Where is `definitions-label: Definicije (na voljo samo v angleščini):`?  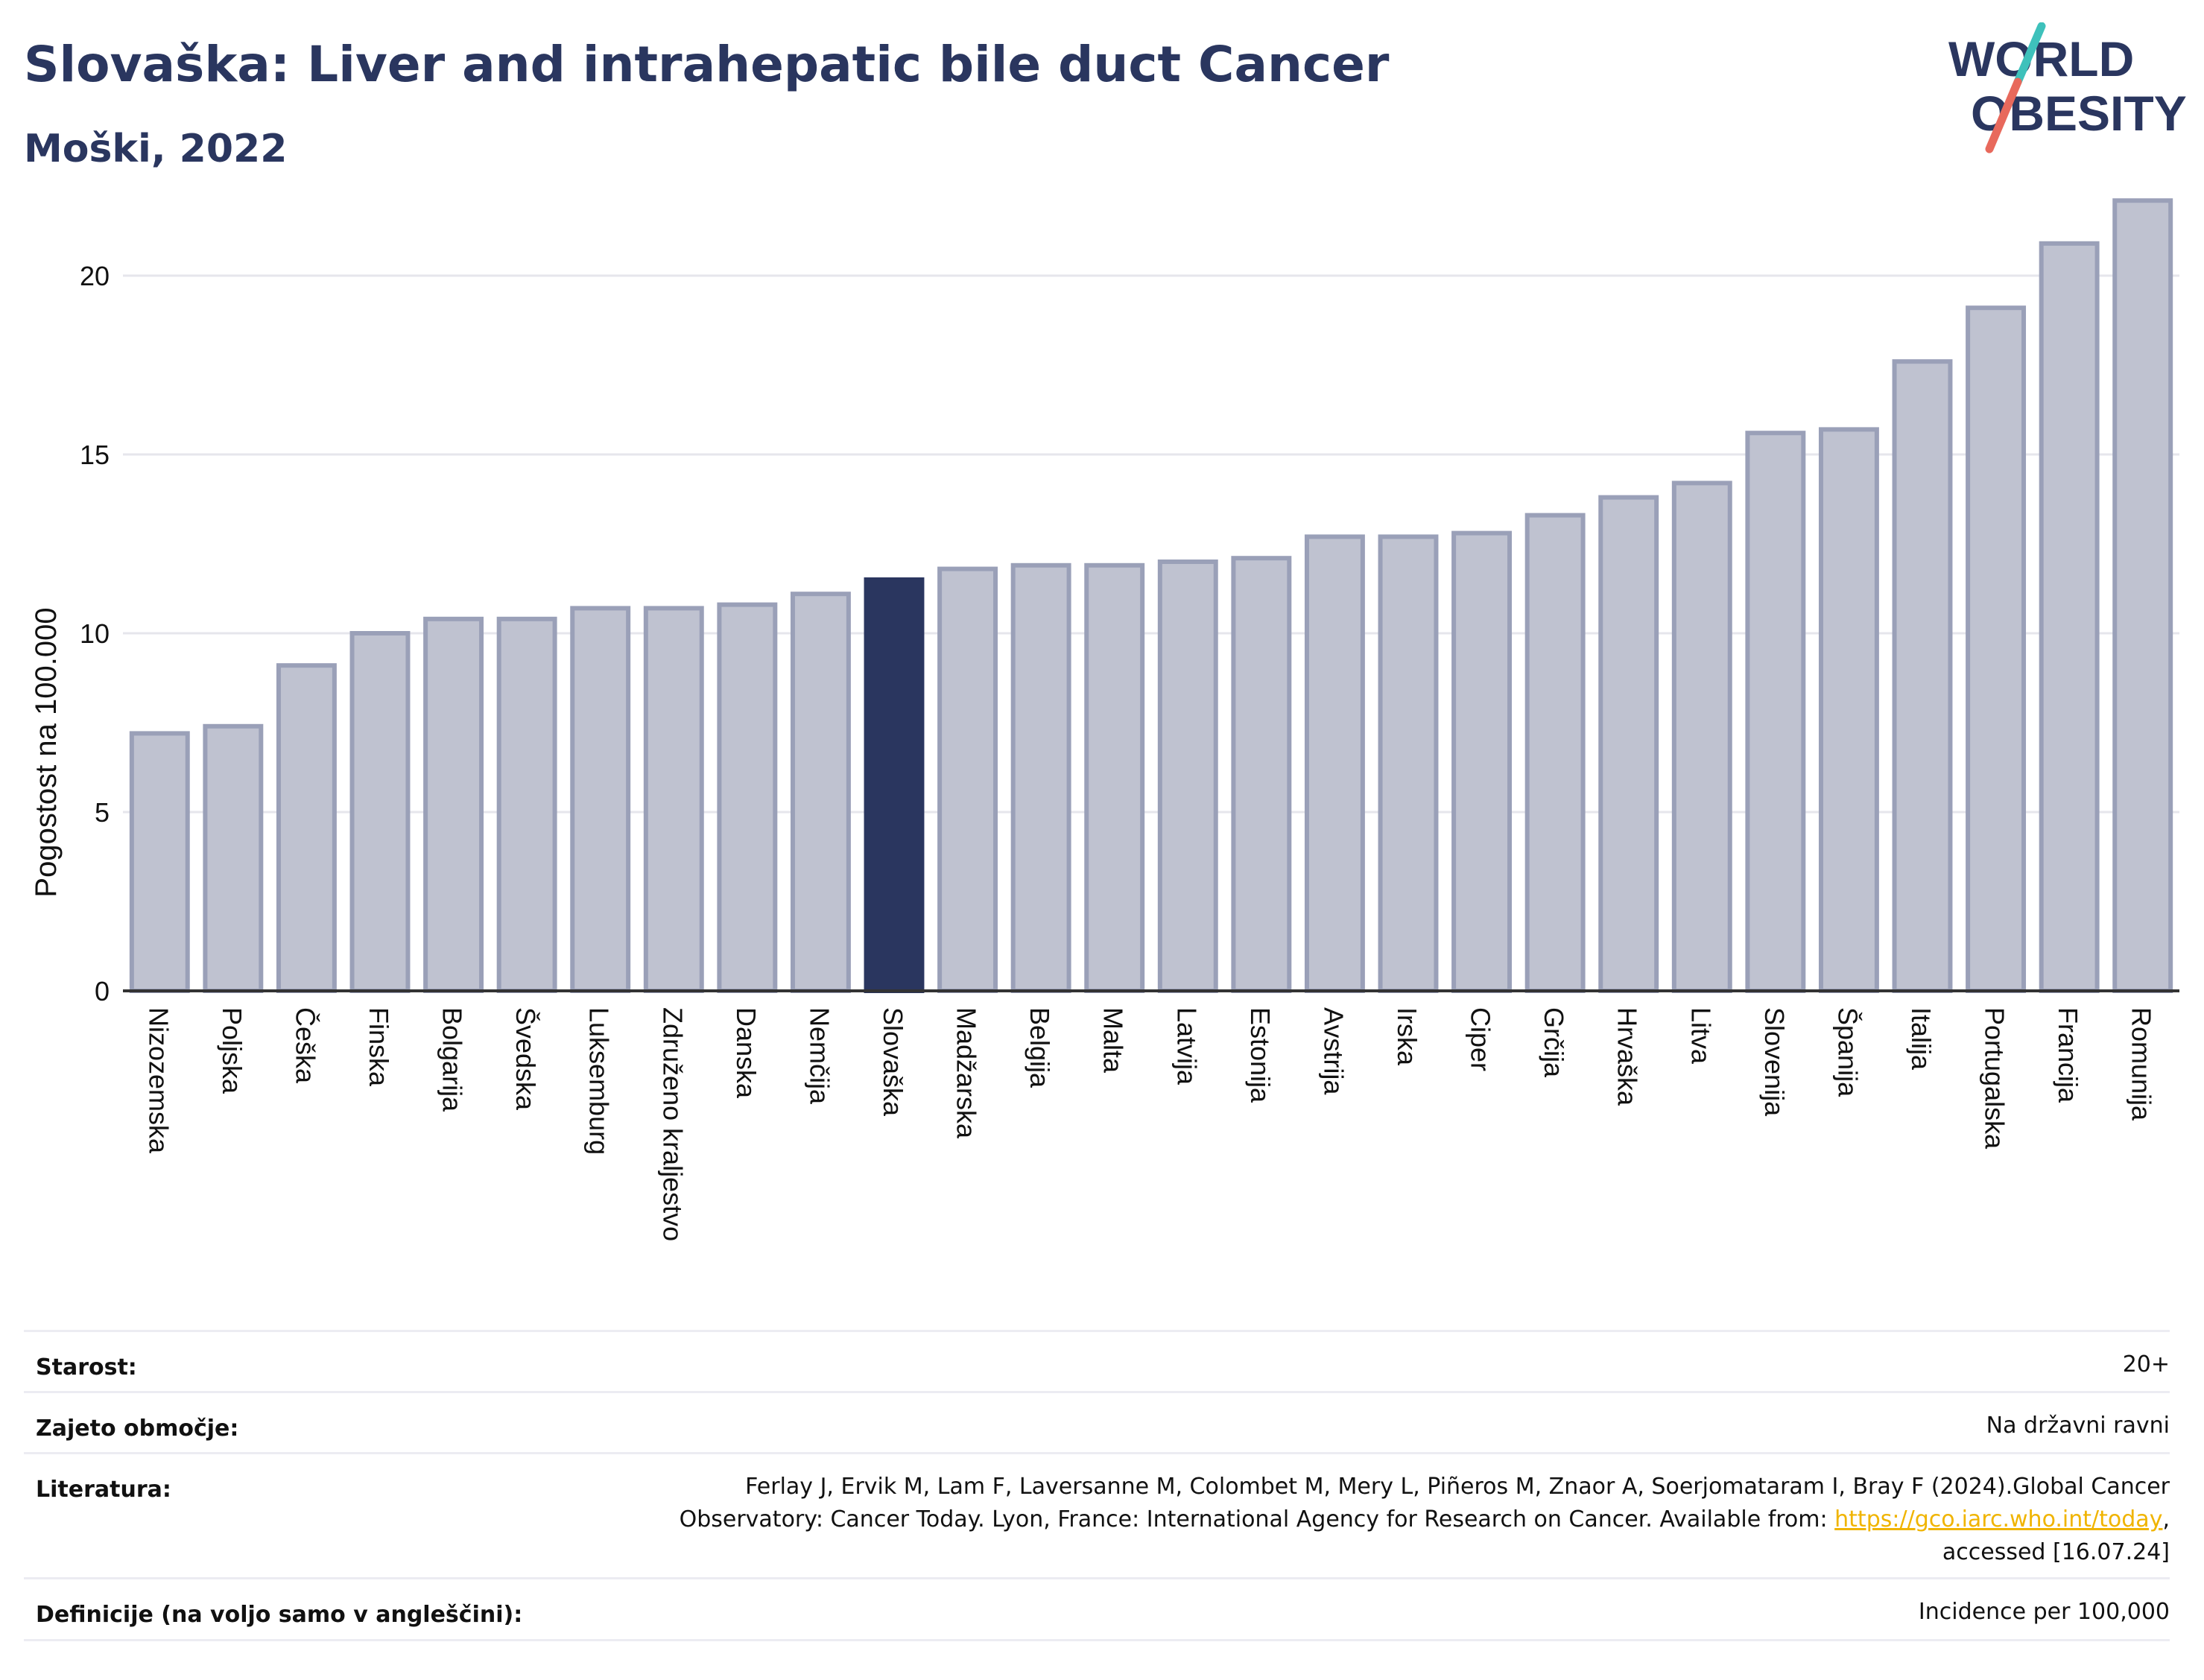
definitions-label: Definicije (na voljo samo v angleščini): is located at coordinates (279, 1615).